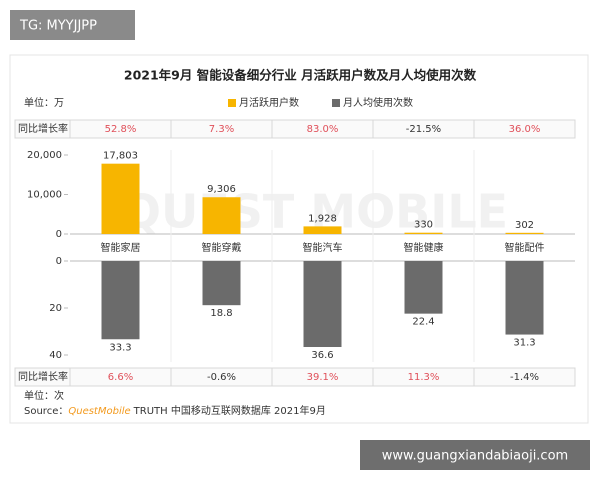 The image size is (600, 484). What do you see at coordinates (221, 189) in the screenshot?
I see `value-label: 9,306` at bounding box center [221, 189].